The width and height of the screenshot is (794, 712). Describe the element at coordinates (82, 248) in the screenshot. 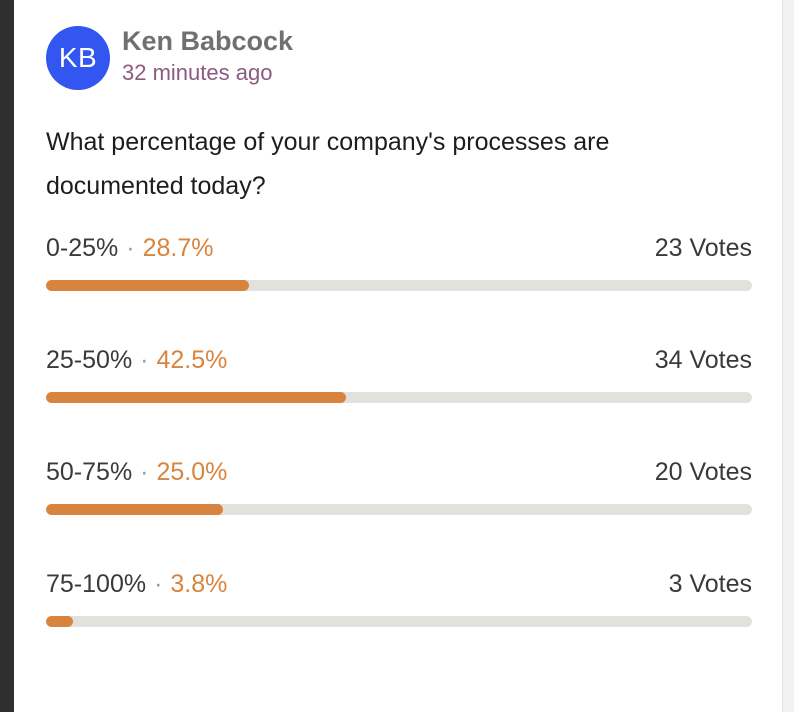

I see `poll-option-label: 0-25%` at that location.